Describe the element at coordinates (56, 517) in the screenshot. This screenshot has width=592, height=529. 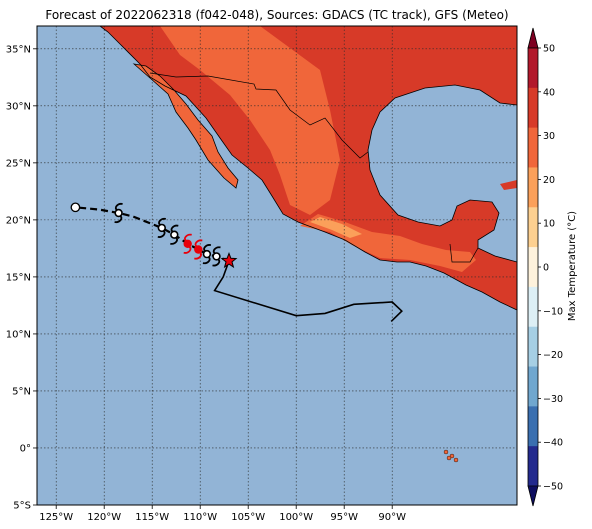
I see `x-tick-label: 125°W` at that location.